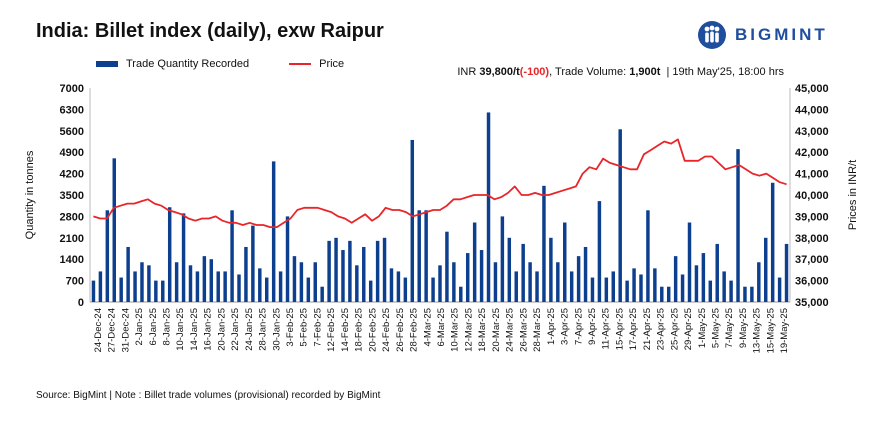 This screenshot has height=425, width=894. What do you see at coordinates (469, 330) in the screenshot?
I see `x-tick-label: 12-Mar-25` at bounding box center [469, 330].